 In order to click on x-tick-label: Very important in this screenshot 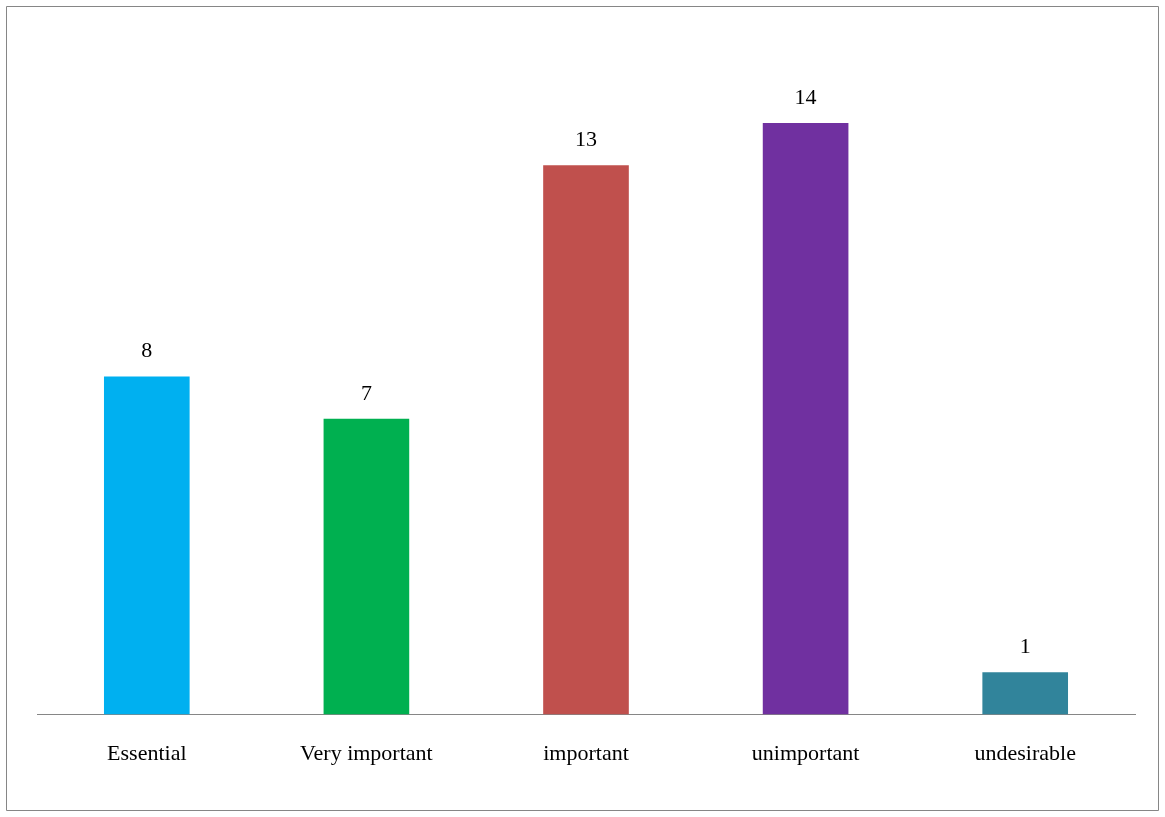, I will do `click(366, 752)`.